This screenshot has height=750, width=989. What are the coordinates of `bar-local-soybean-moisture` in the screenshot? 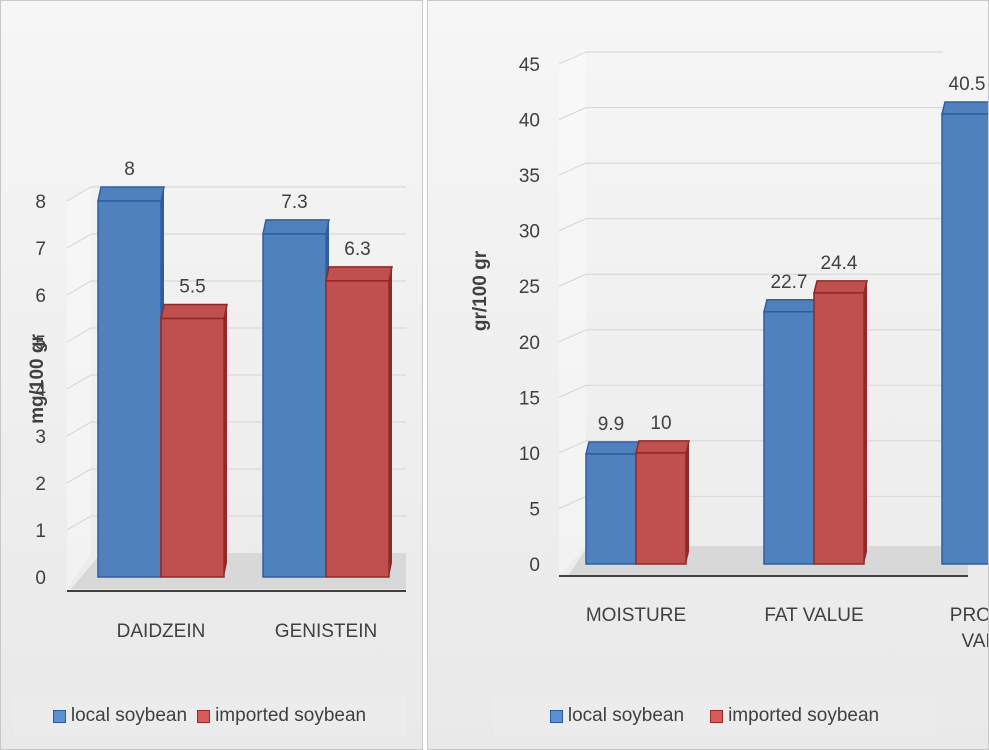 It's located at (612, 503).